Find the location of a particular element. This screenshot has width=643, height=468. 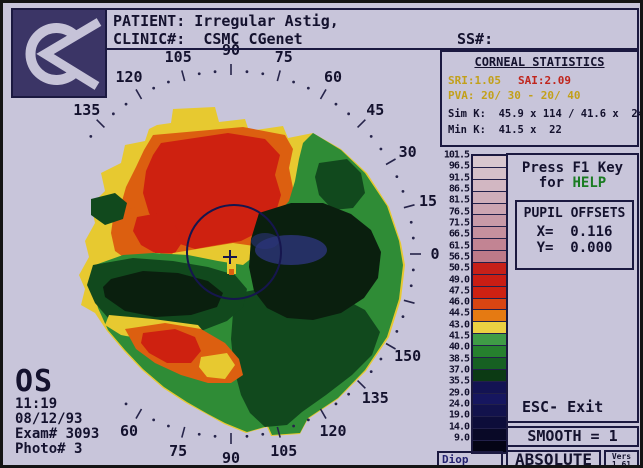

scale-mode-button: ABSOLUTE is located at coordinates (553, 457).